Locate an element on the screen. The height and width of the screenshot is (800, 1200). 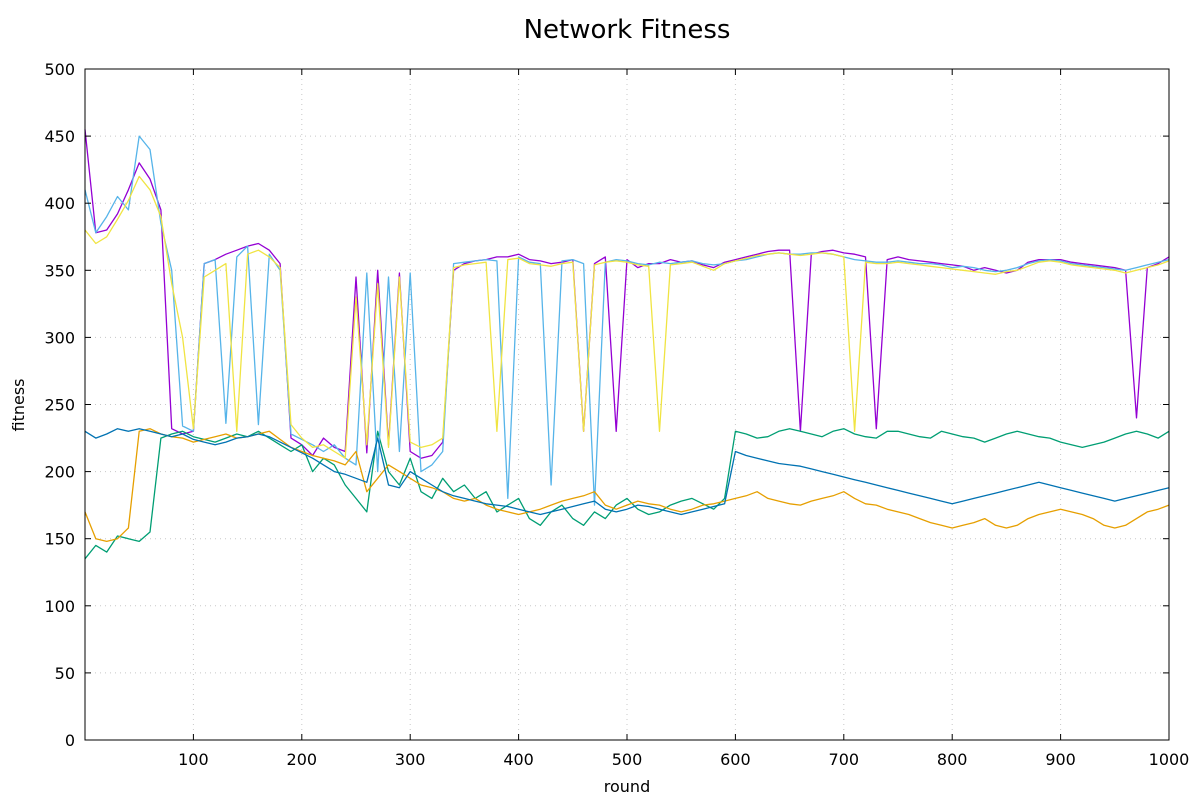
x-tick-label: 800 is located at coordinates (952, 759).